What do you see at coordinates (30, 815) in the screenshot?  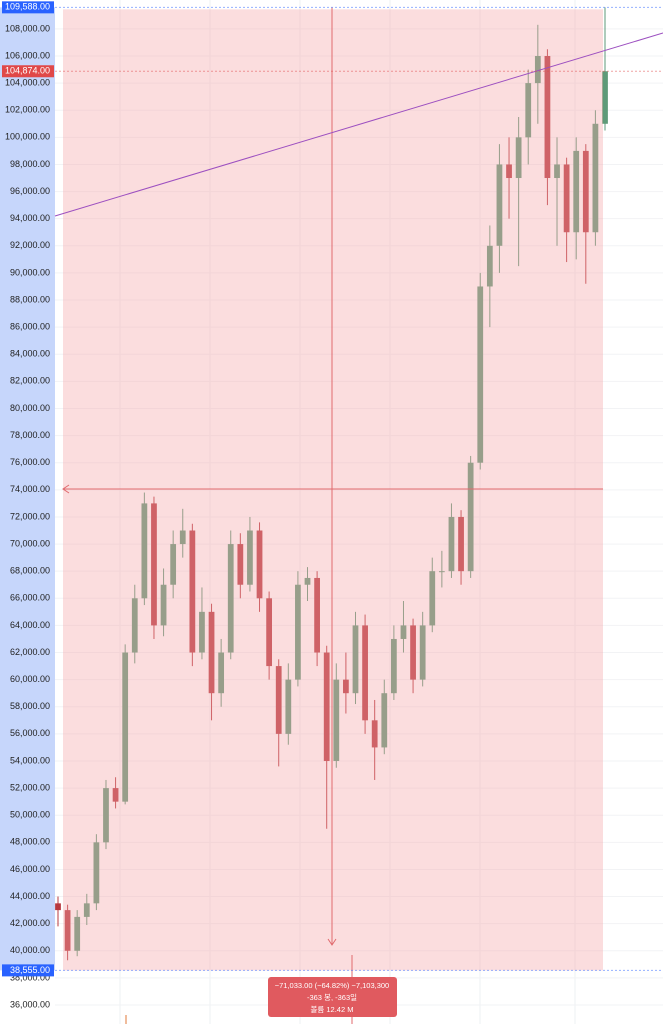 I see `y-tick-label: 50,000.00` at bounding box center [30, 815].